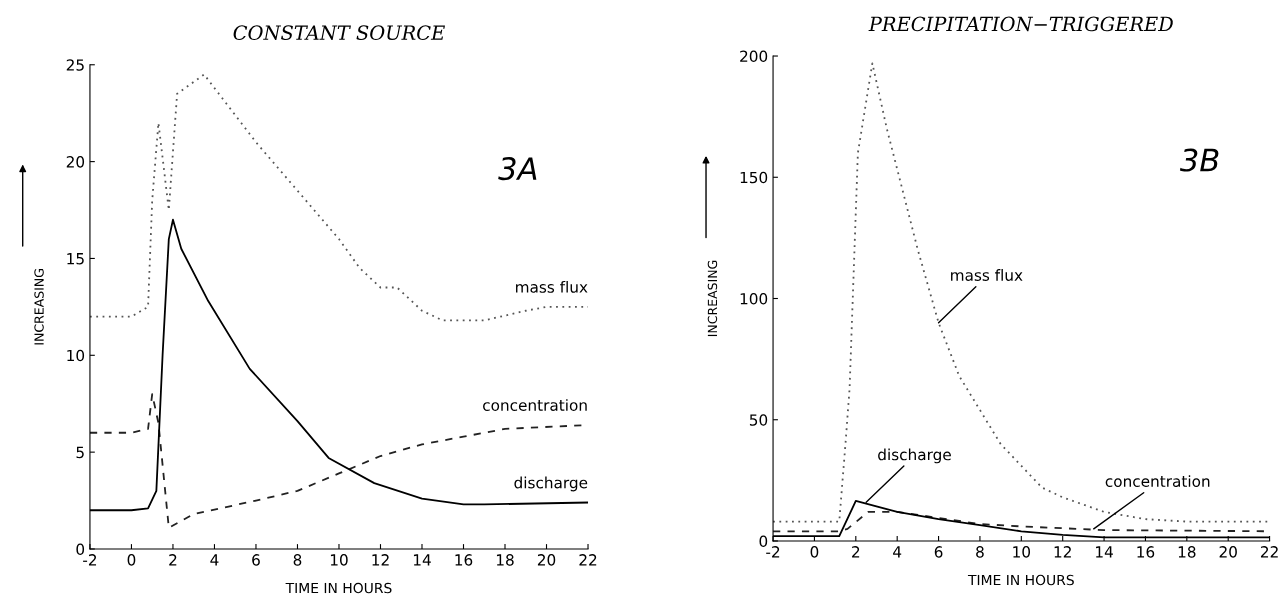  What do you see at coordinates (517, 169) in the screenshot?
I see `annotation: 3A` at bounding box center [517, 169].